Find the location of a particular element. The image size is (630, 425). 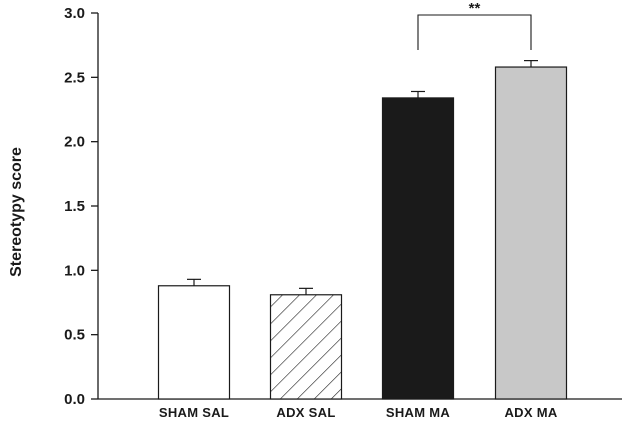

category-label: SHAM SAL is located at coordinates (194, 412).